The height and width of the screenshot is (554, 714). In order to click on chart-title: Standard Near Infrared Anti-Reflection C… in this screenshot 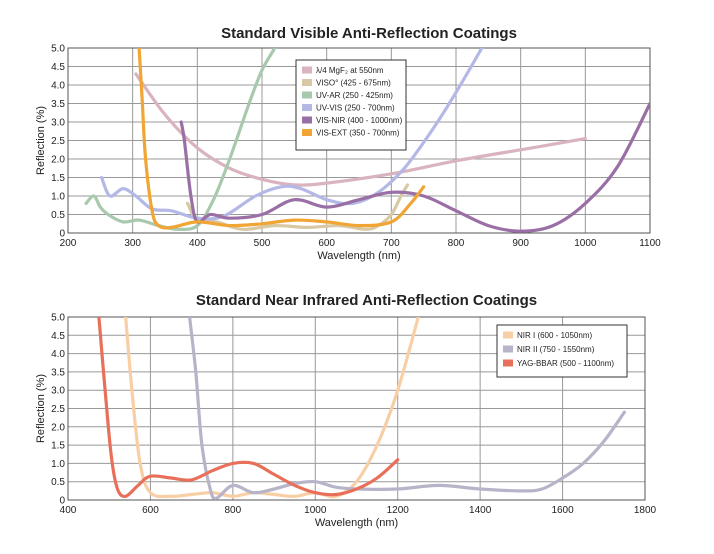, I will do `click(366, 300)`.